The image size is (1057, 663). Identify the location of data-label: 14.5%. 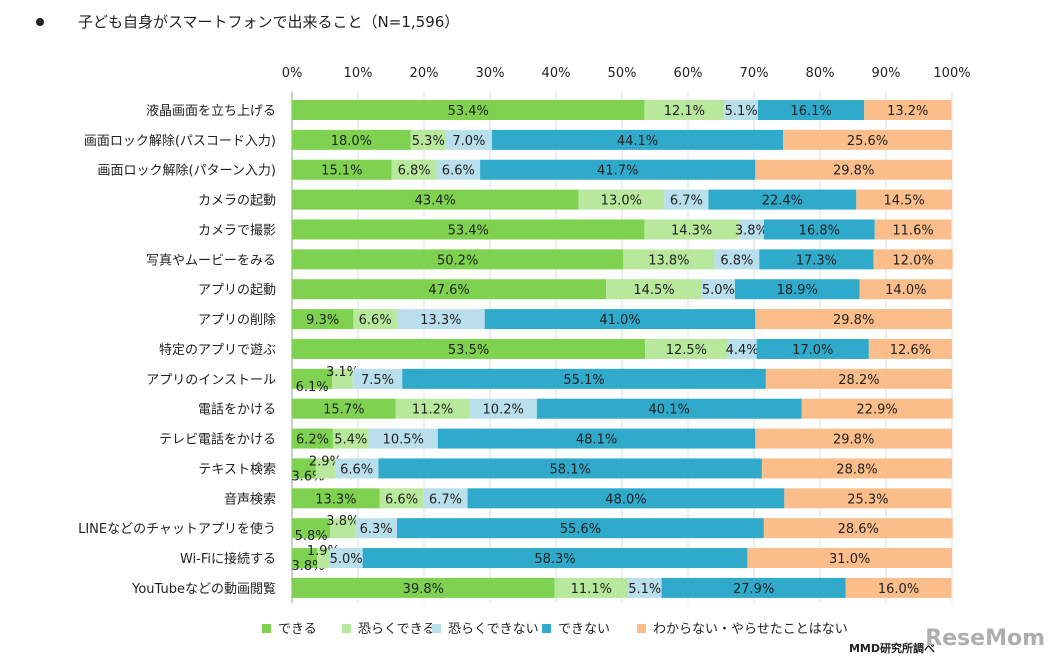
(653, 290).